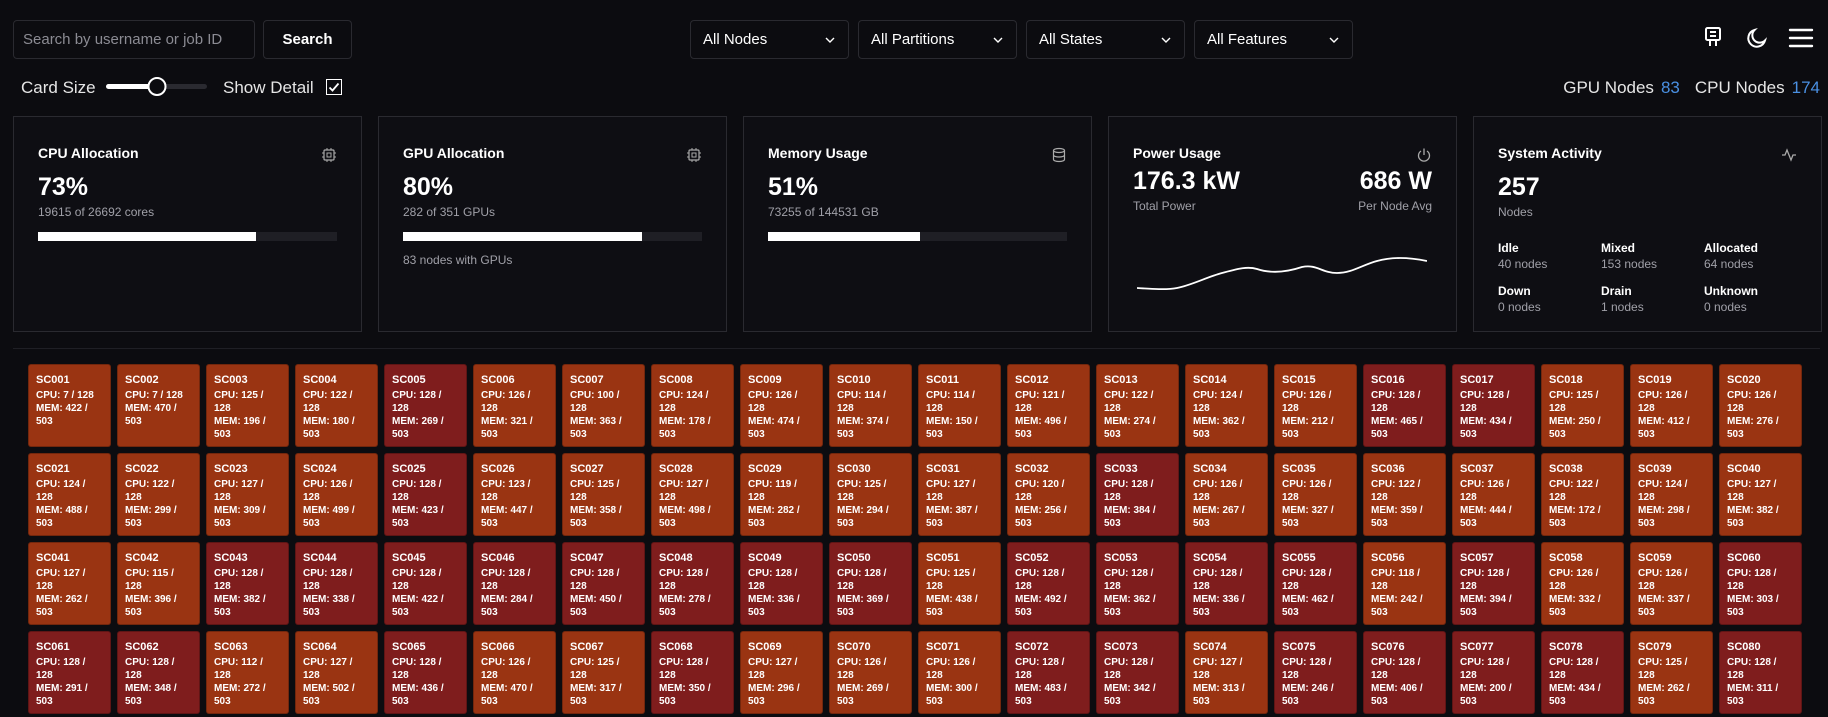  I want to click on gpu-card-icon, so click(1713, 38).